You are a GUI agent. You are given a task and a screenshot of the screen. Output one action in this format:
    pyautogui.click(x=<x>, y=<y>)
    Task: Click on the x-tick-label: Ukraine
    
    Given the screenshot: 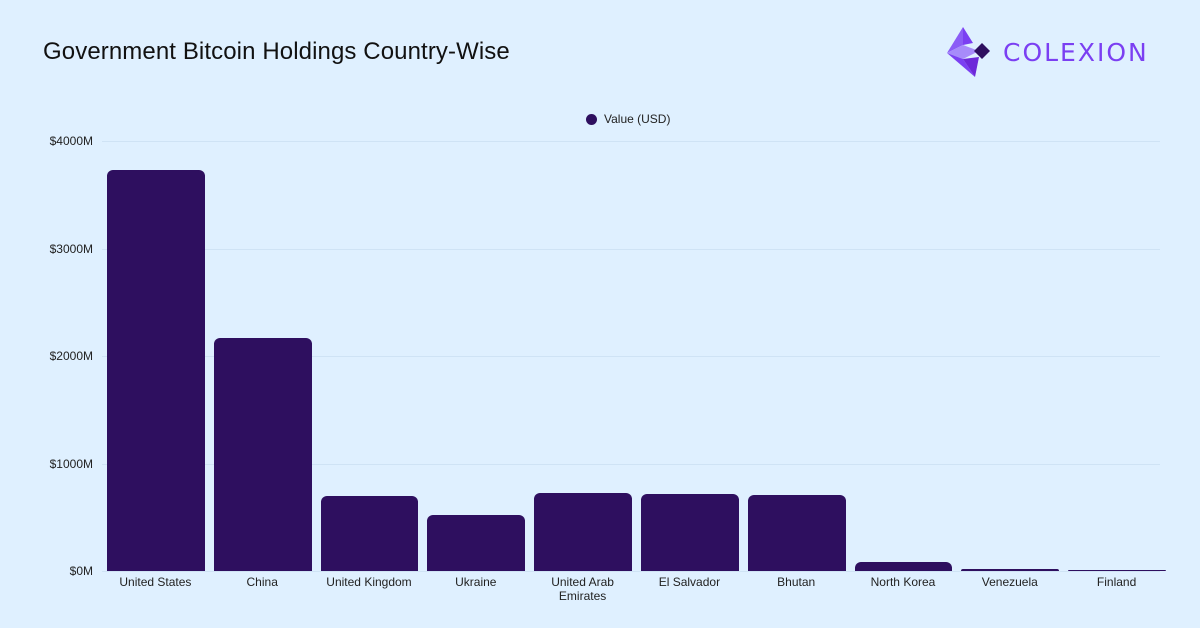 What is the action you would take?
    pyautogui.click(x=476, y=582)
    